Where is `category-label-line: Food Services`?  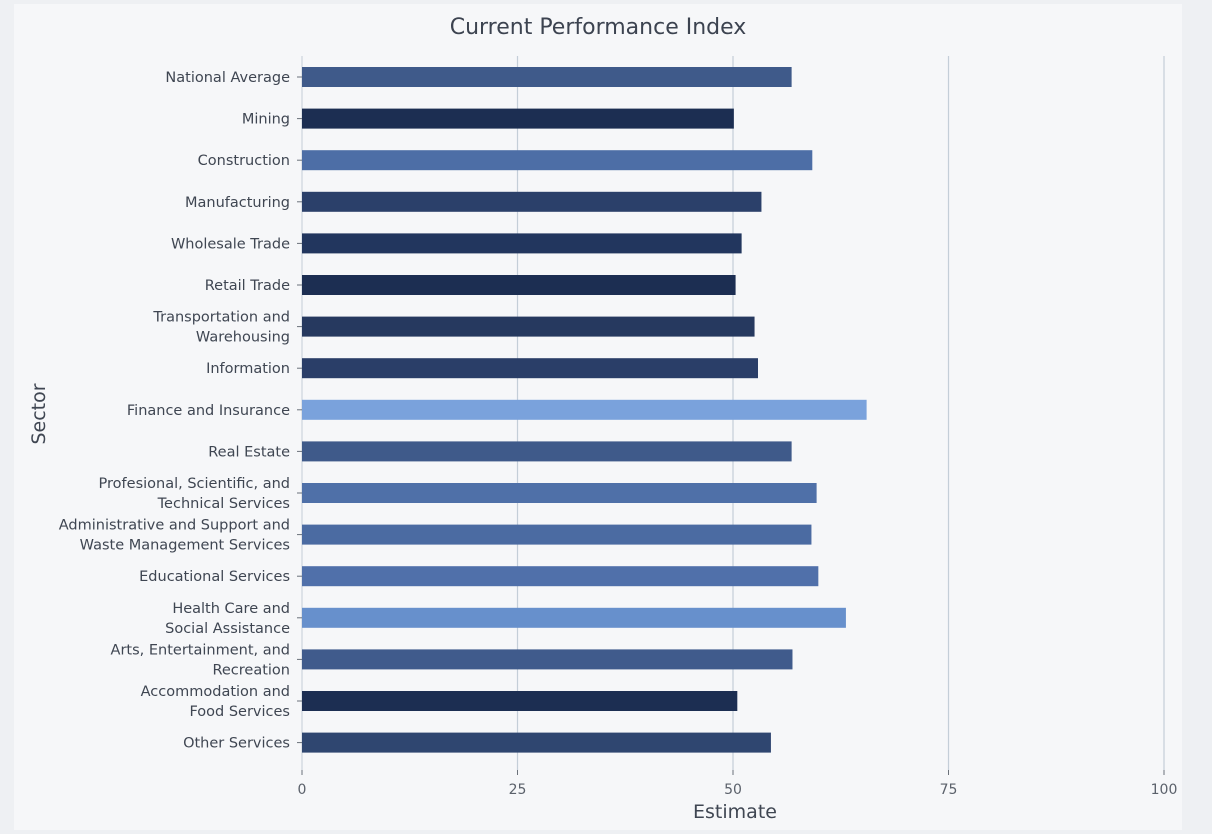
category-label-line: Food Services is located at coordinates (239, 712).